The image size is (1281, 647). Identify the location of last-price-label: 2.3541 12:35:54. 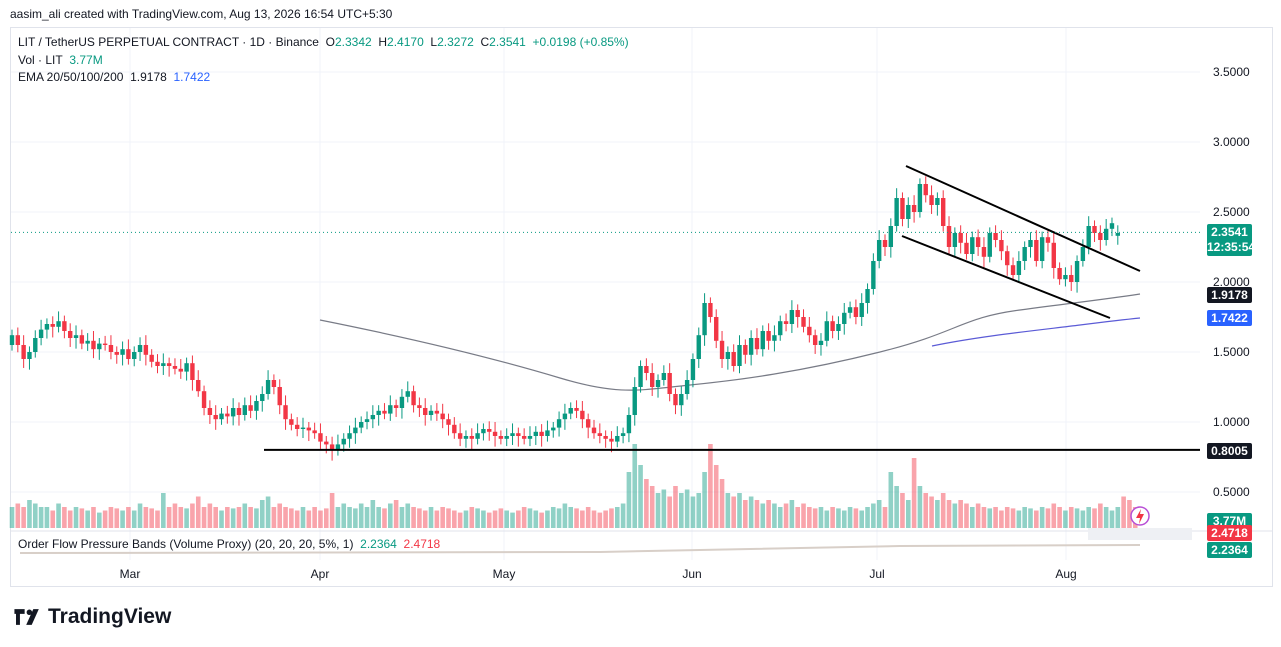
(1231, 240).